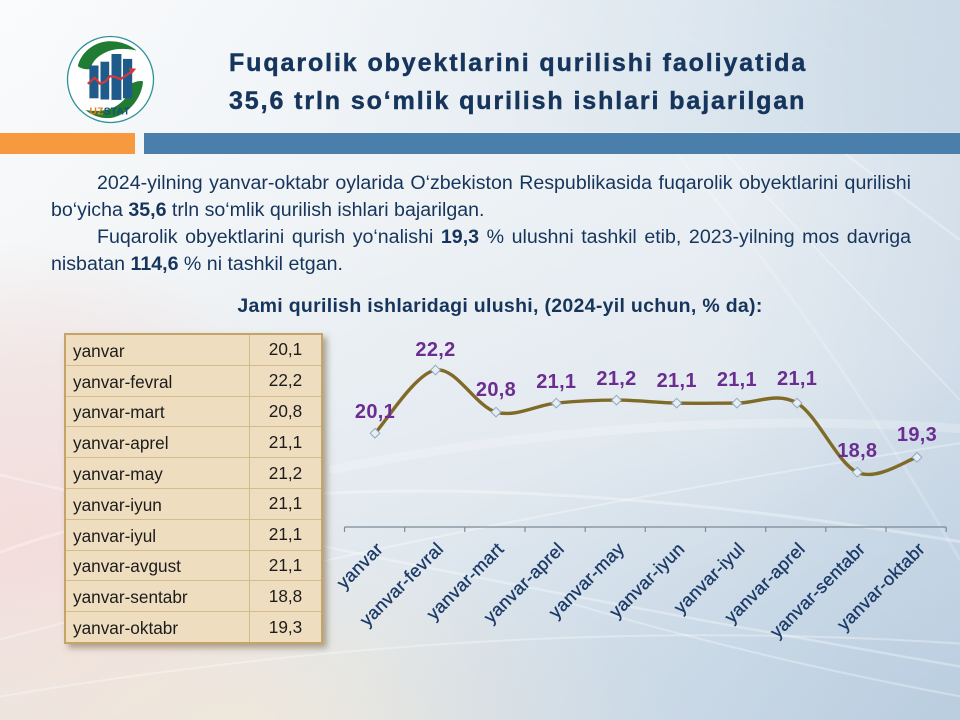 The width and height of the screenshot is (960, 720). What do you see at coordinates (917, 435) in the screenshot?
I see `svg-text: 19,3` at bounding box center [917, 435].